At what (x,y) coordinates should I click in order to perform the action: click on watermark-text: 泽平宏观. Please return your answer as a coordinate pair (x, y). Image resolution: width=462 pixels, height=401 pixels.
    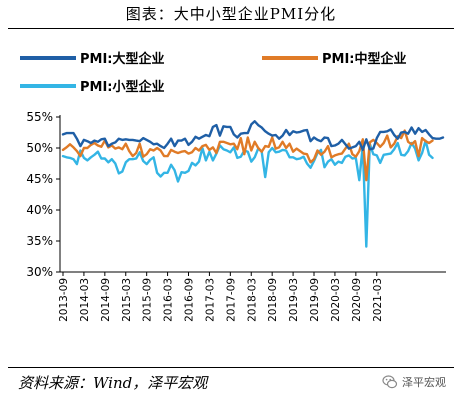
    Looking at the image, I should click on (424, 382).